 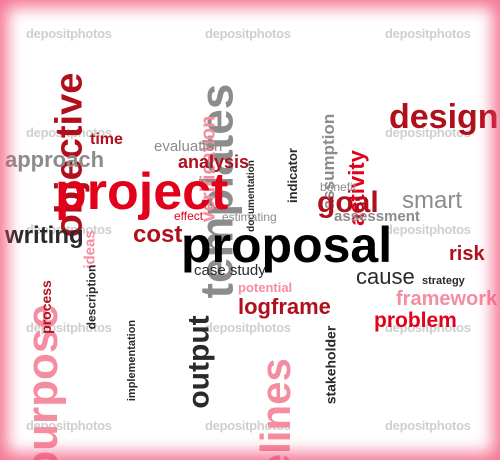 I want to click on word-risk: risk, so click(x=467, y=254).